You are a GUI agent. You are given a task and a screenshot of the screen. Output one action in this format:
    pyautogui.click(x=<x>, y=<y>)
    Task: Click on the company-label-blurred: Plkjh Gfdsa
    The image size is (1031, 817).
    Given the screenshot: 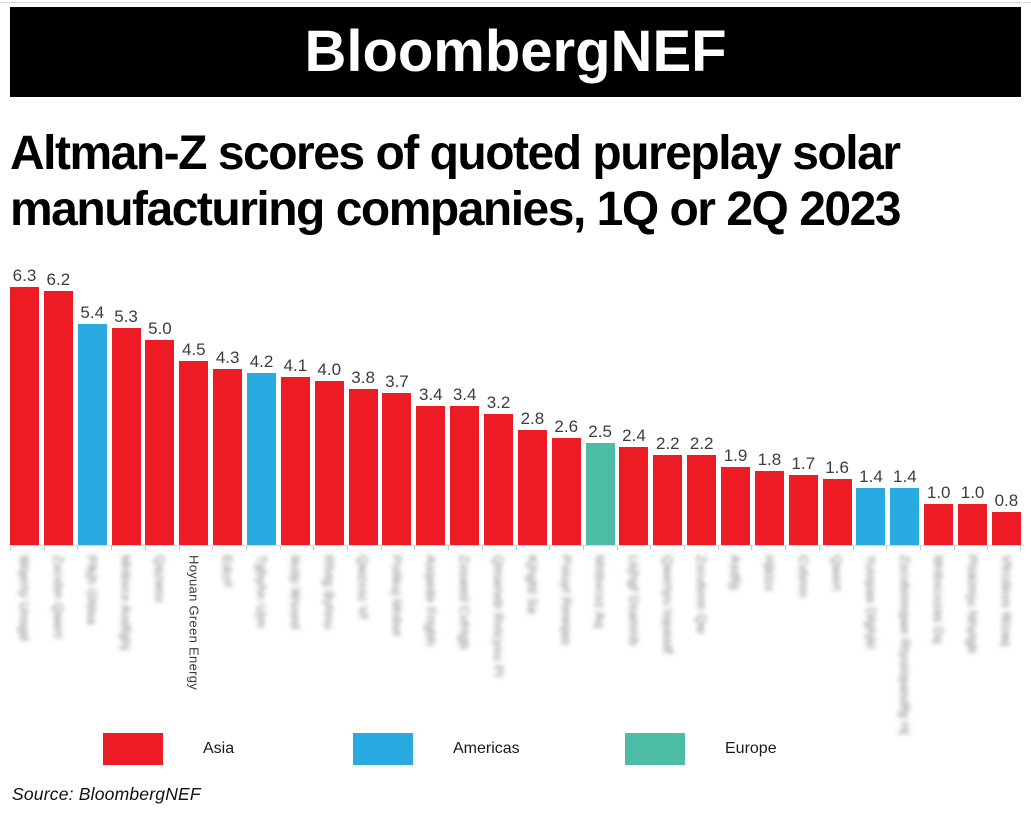 What is the action you would take?
    pyautogui.click(x=92, y=590)
    